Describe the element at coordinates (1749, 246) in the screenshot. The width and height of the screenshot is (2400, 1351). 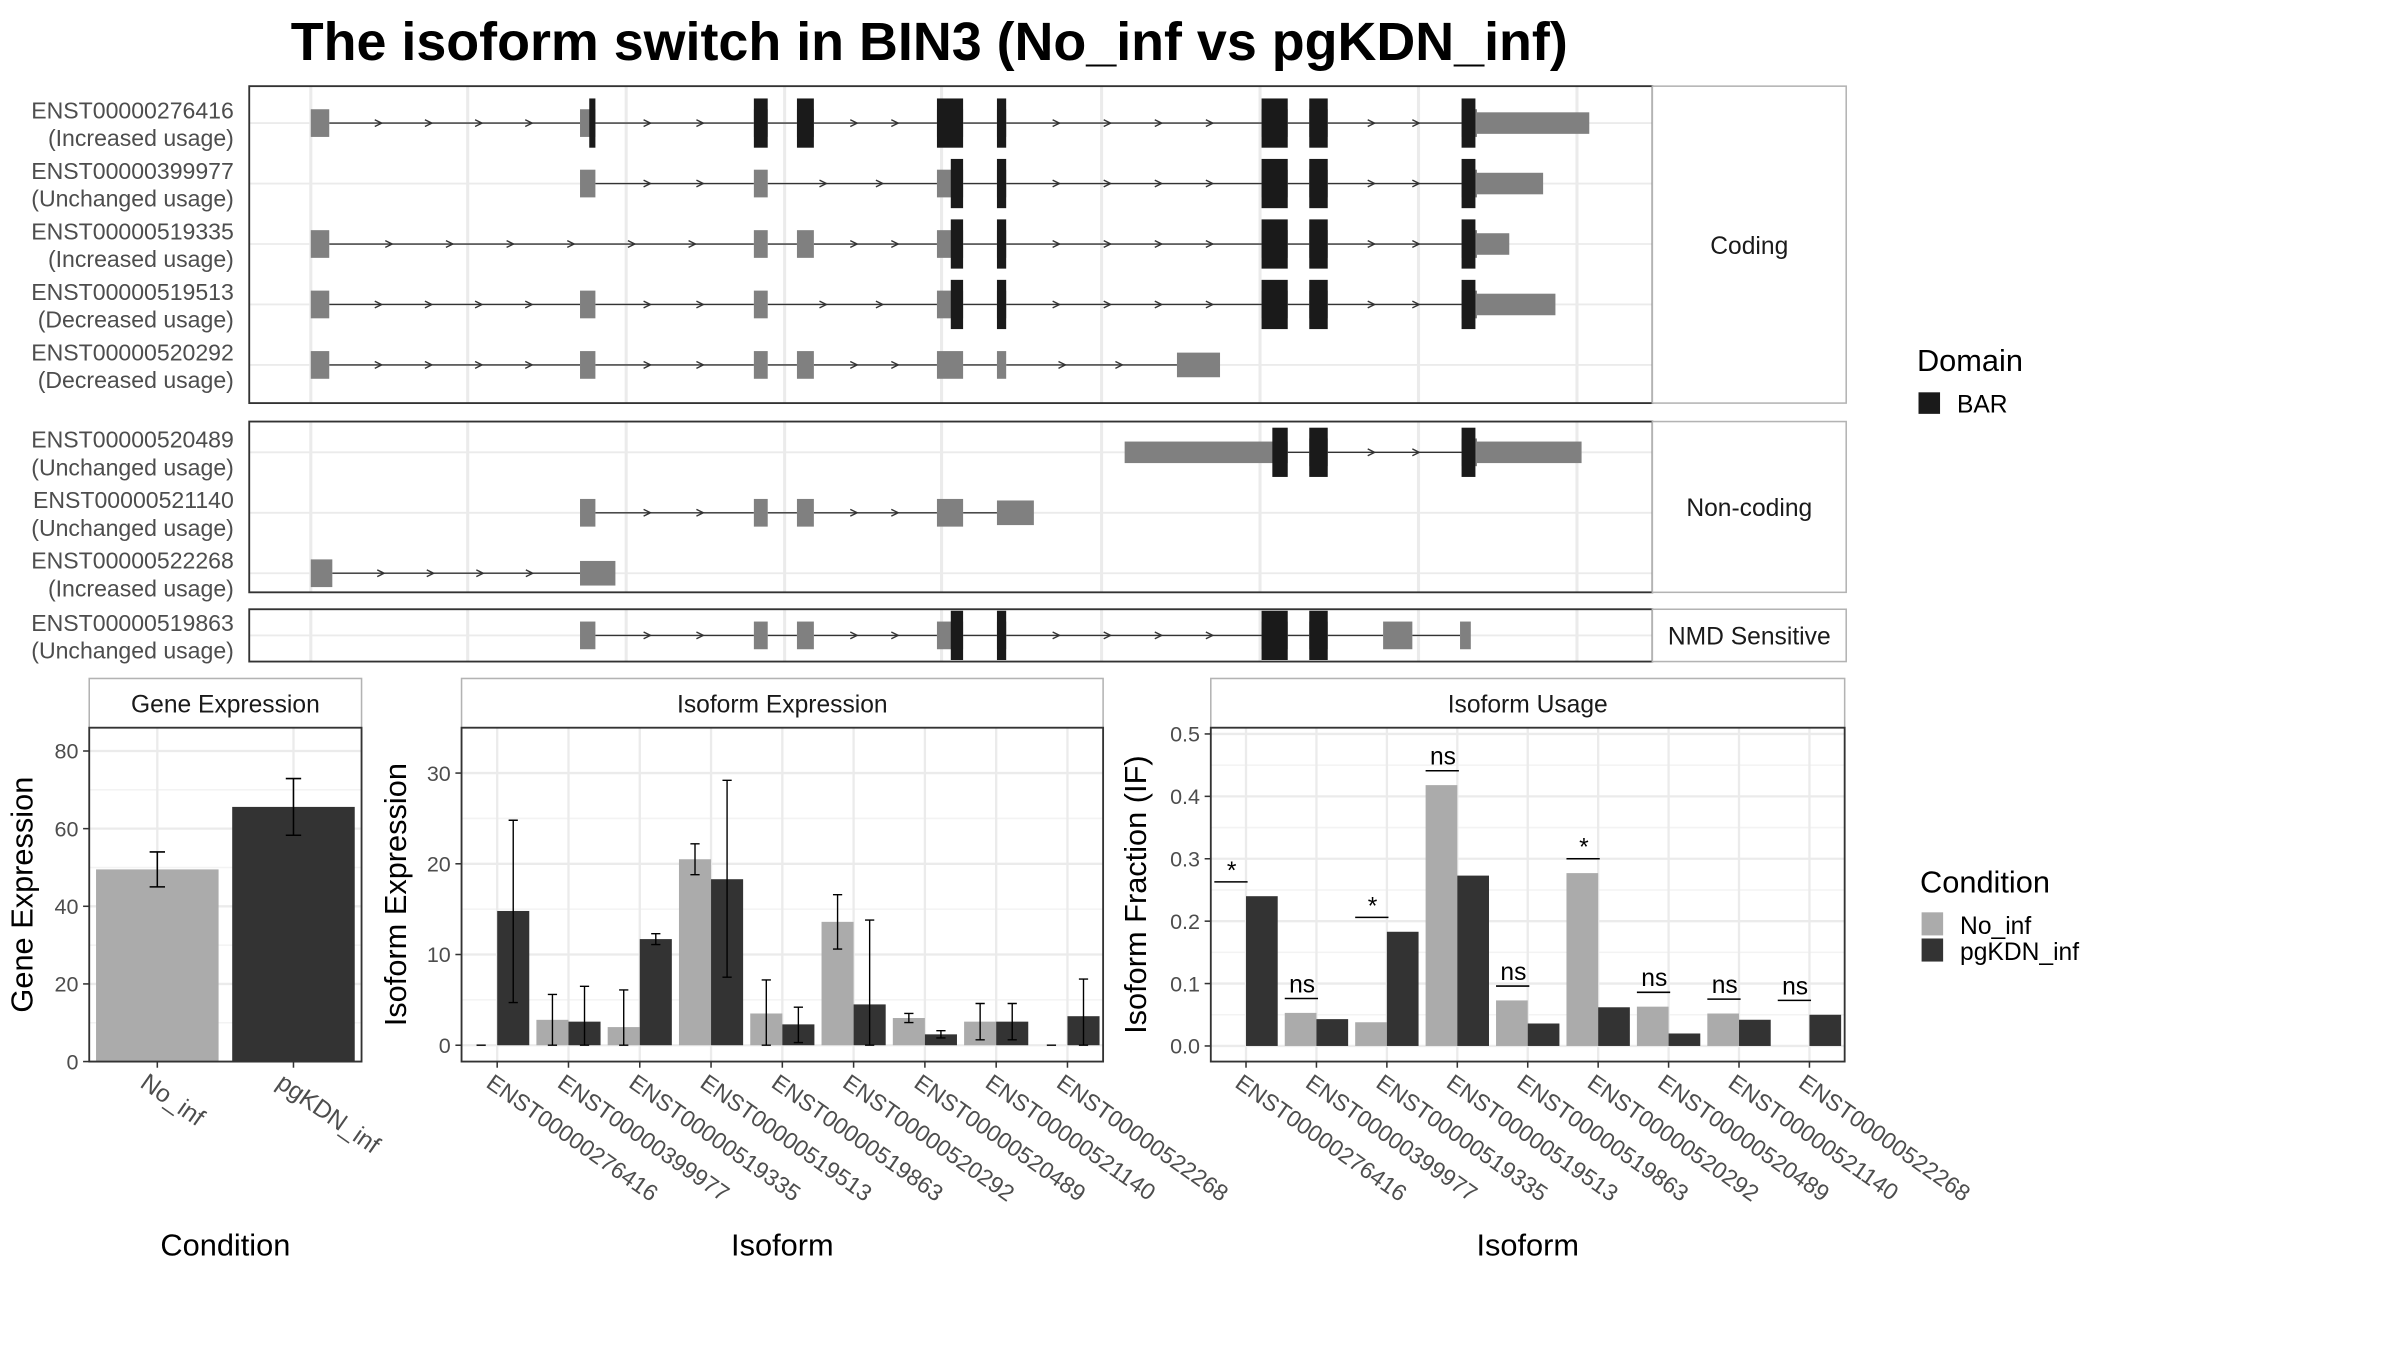
I see `facet-strip-label-coding: Coding` at that location.